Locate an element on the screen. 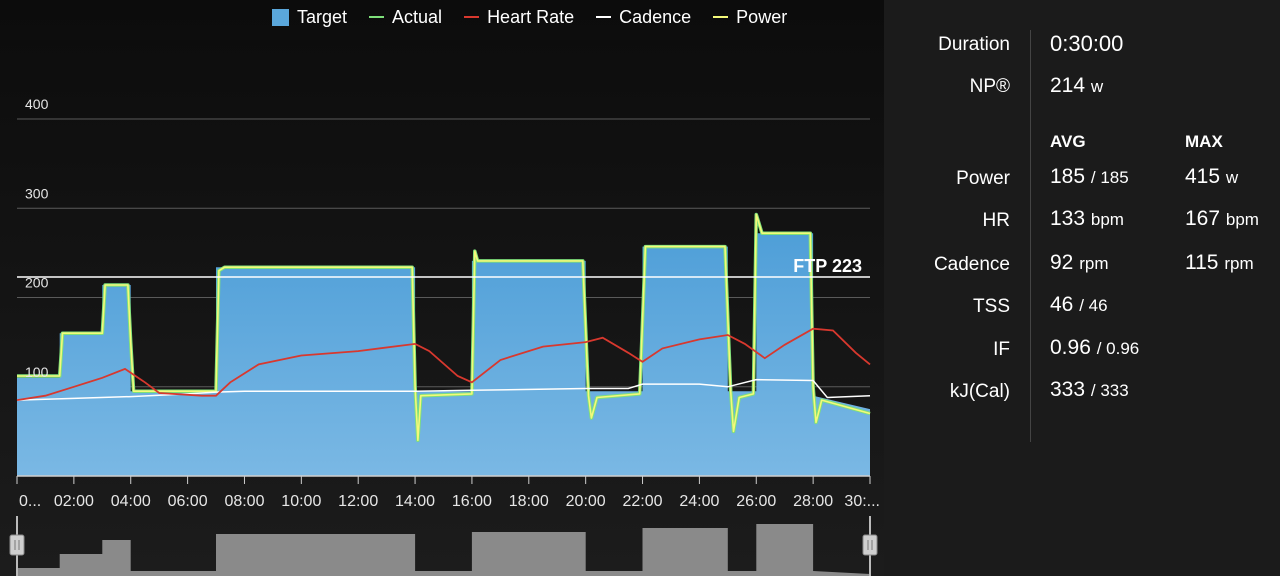  max-header: MAX is located at coordinates (1204, 141).